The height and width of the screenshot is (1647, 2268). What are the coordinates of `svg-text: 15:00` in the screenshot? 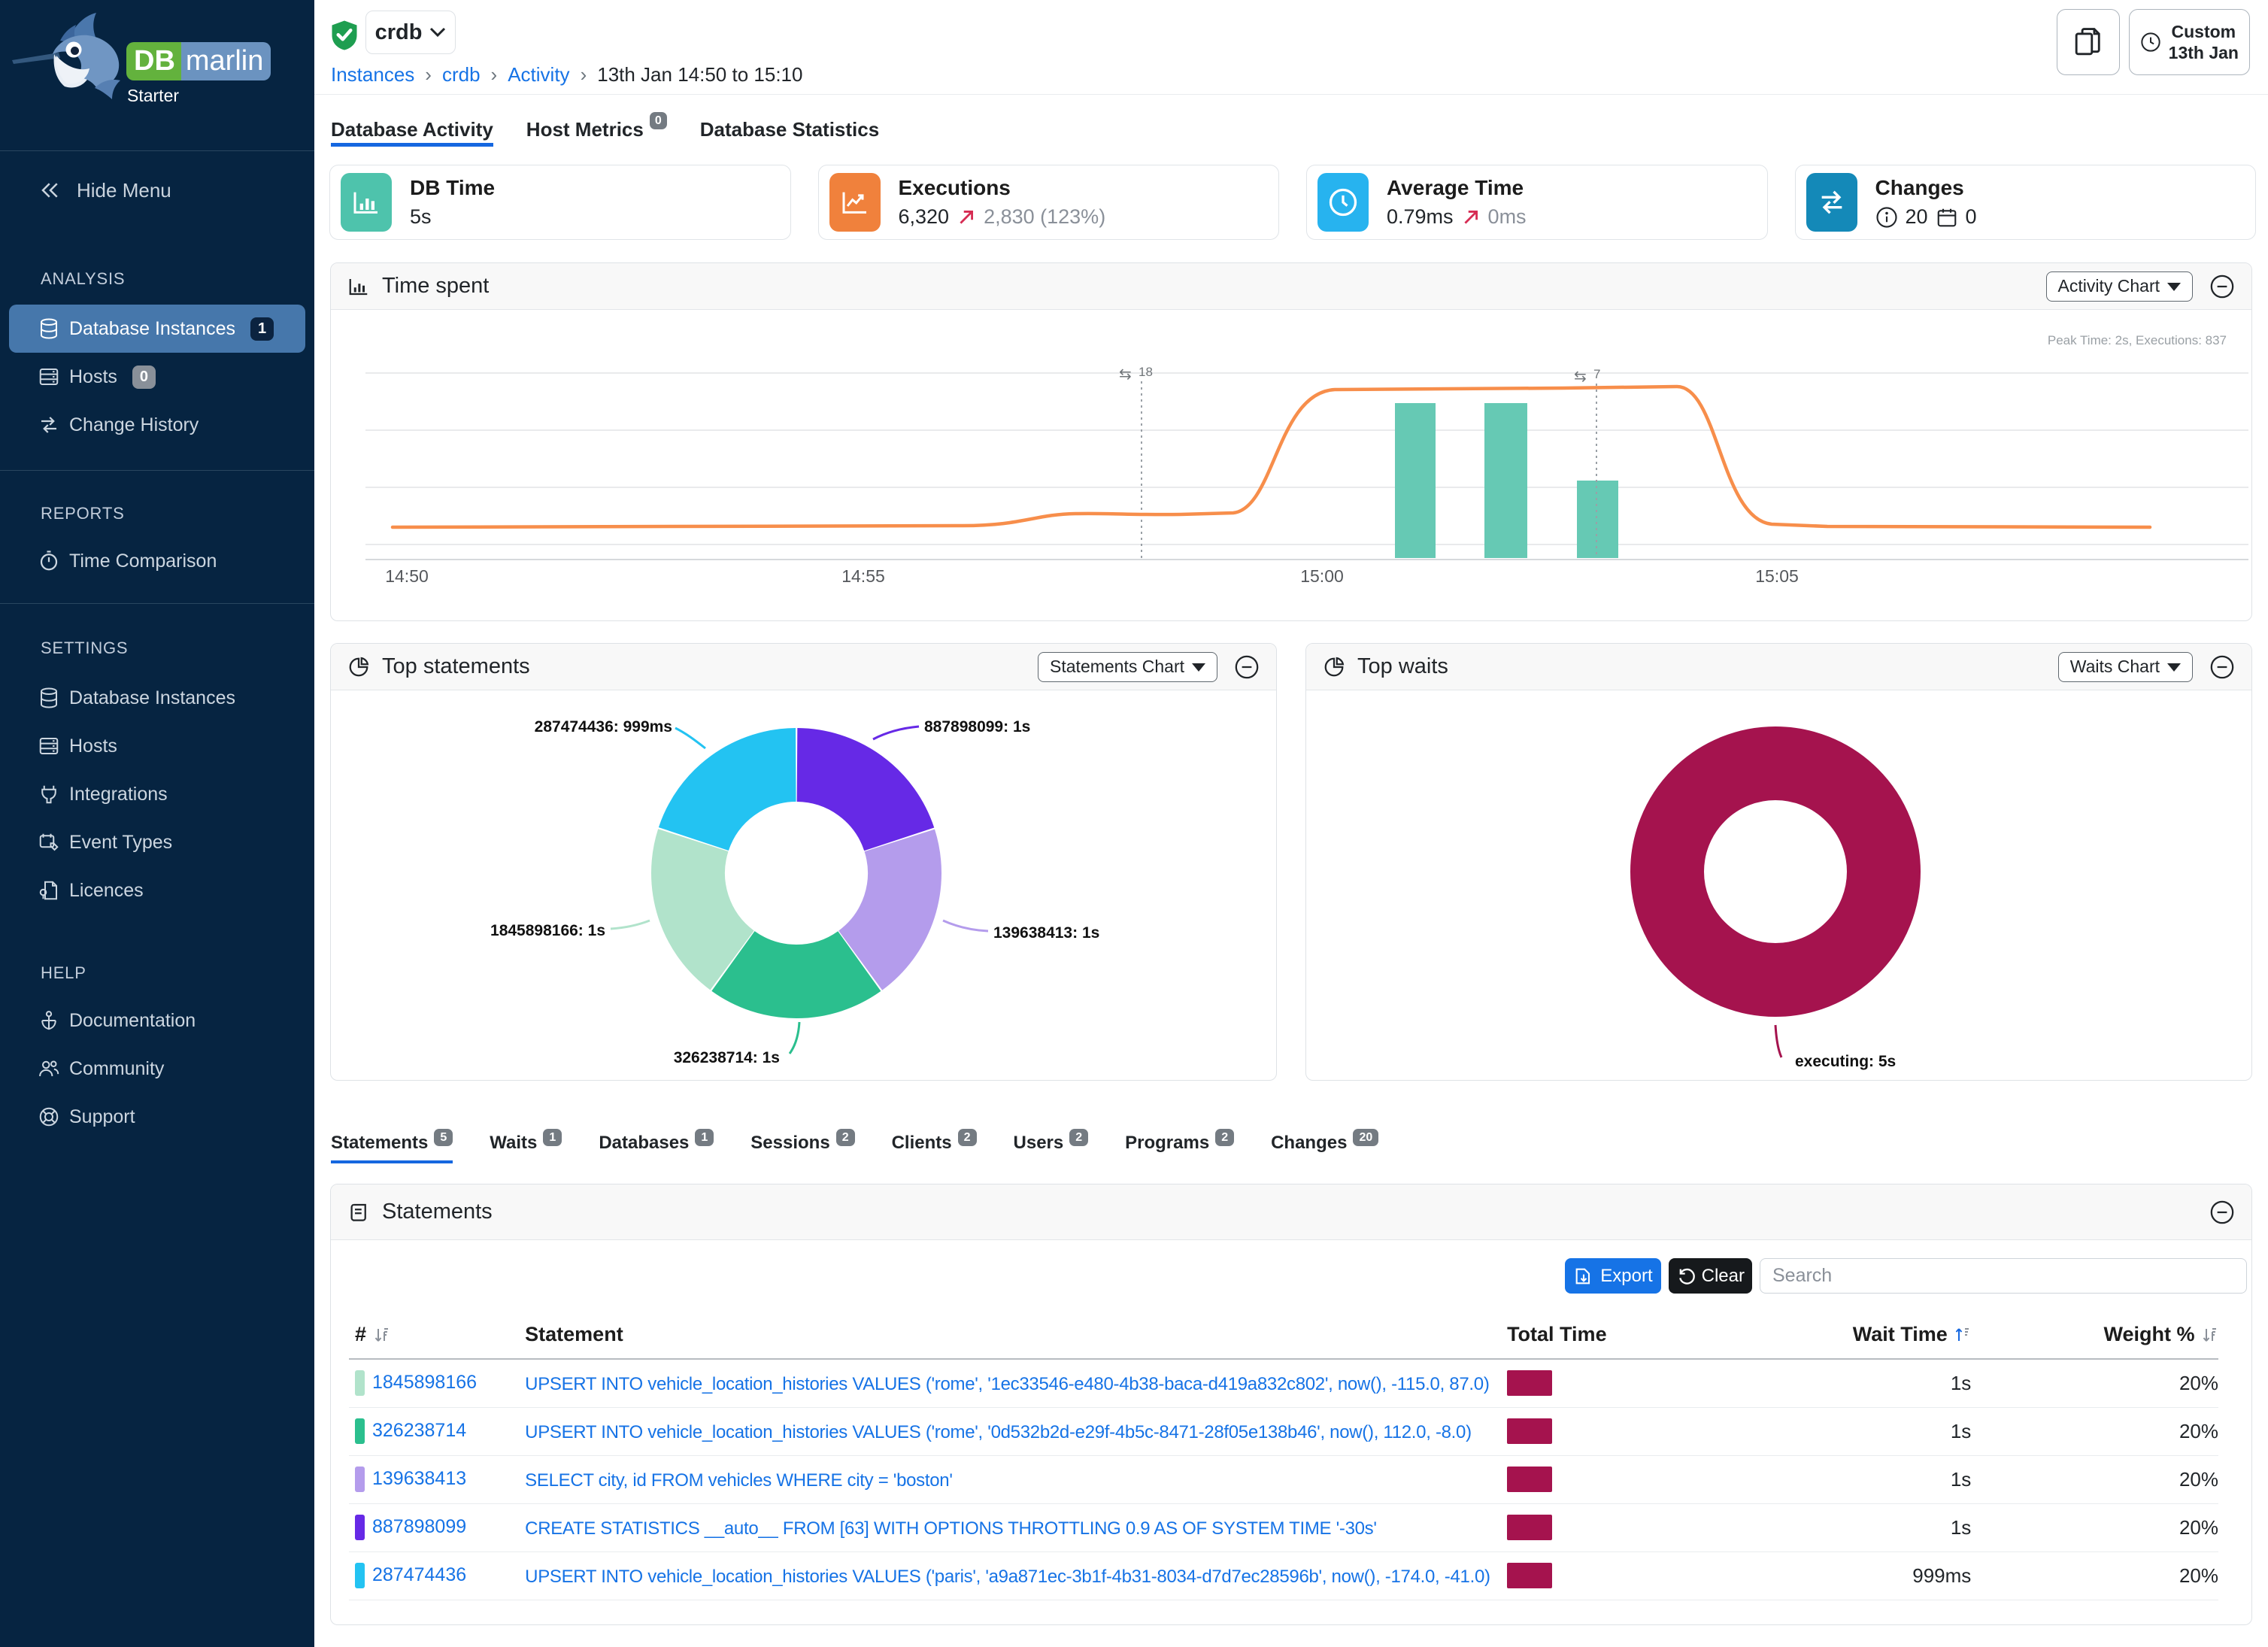 It's located at (1322, 576).